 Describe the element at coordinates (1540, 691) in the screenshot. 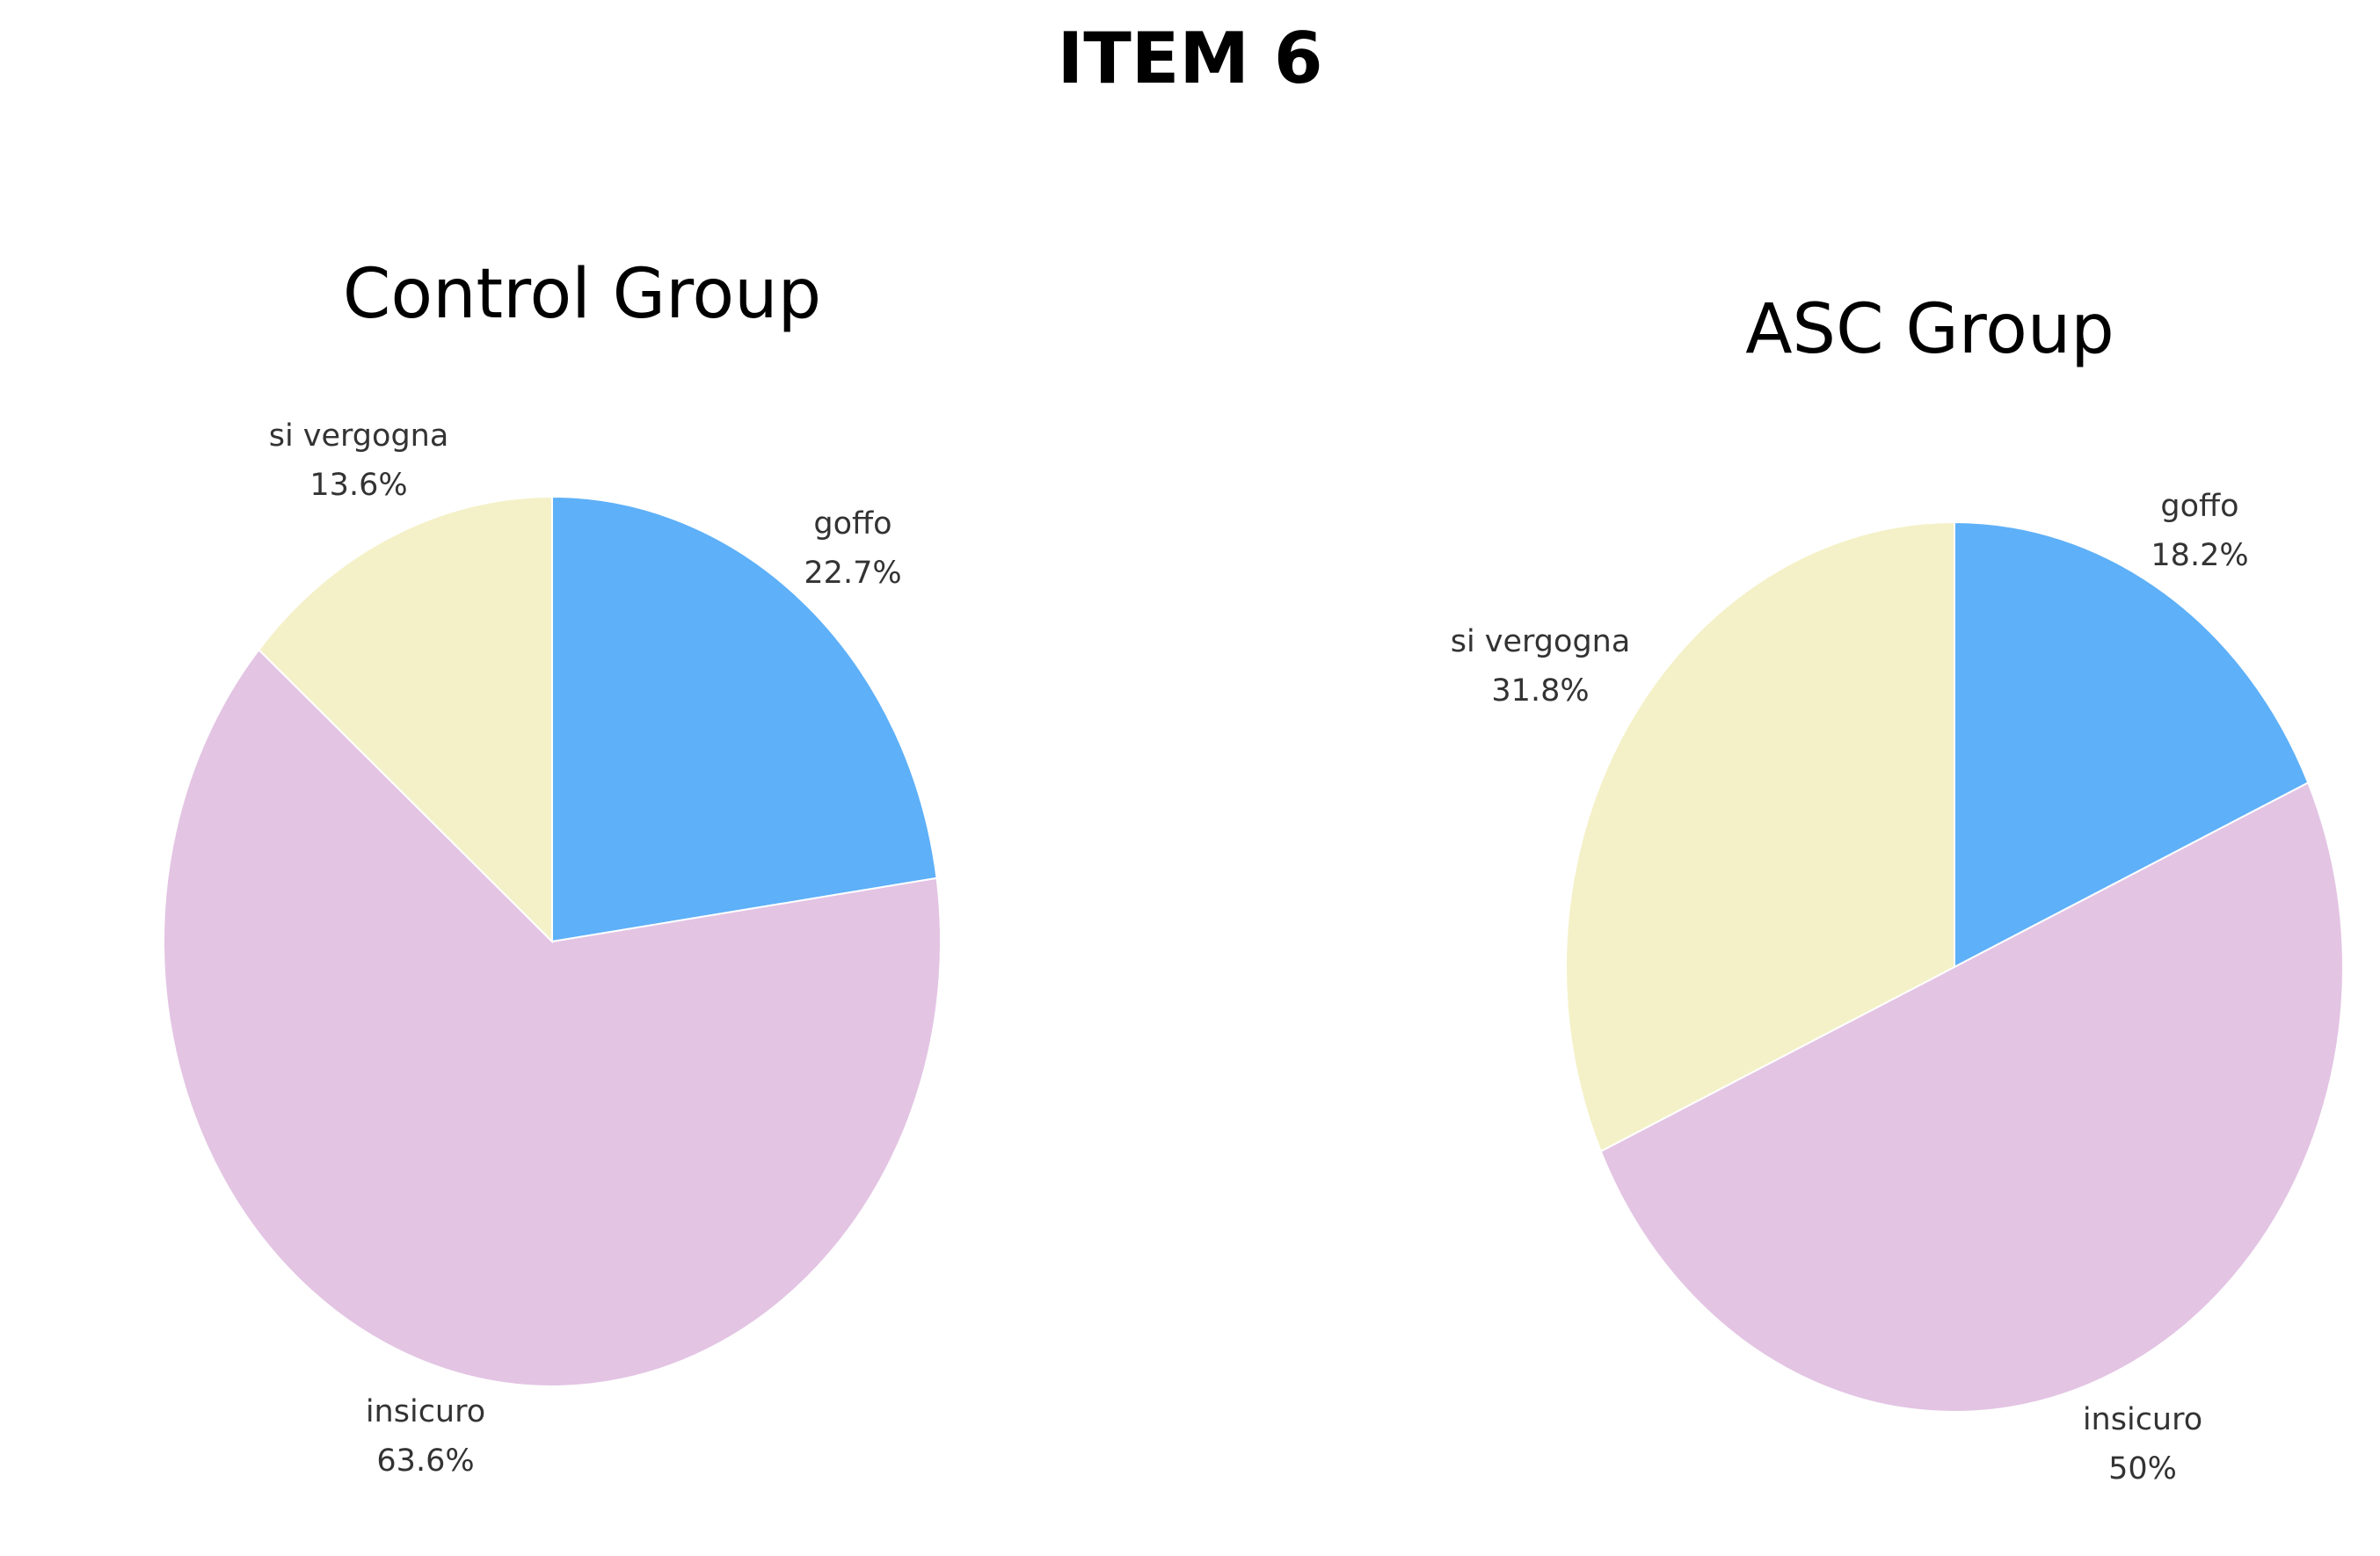

I see `label-pct: 31.8%` at that location.